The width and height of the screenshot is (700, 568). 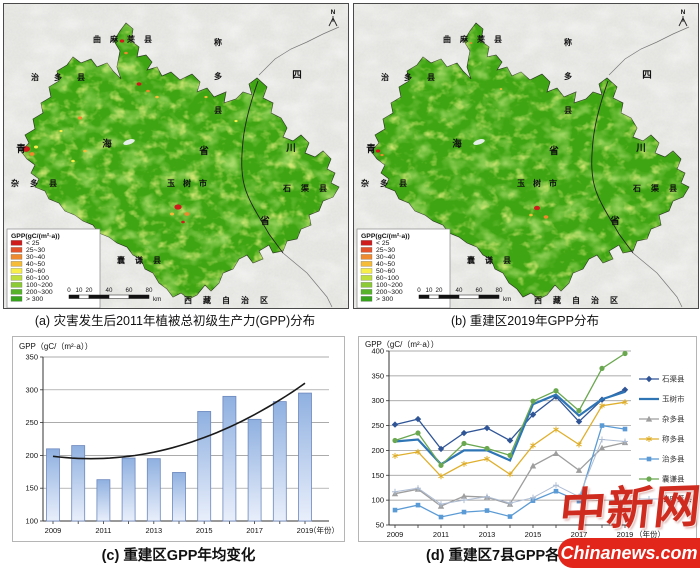 I want to click on map-label: 治多县, so click(x=65, y=77).